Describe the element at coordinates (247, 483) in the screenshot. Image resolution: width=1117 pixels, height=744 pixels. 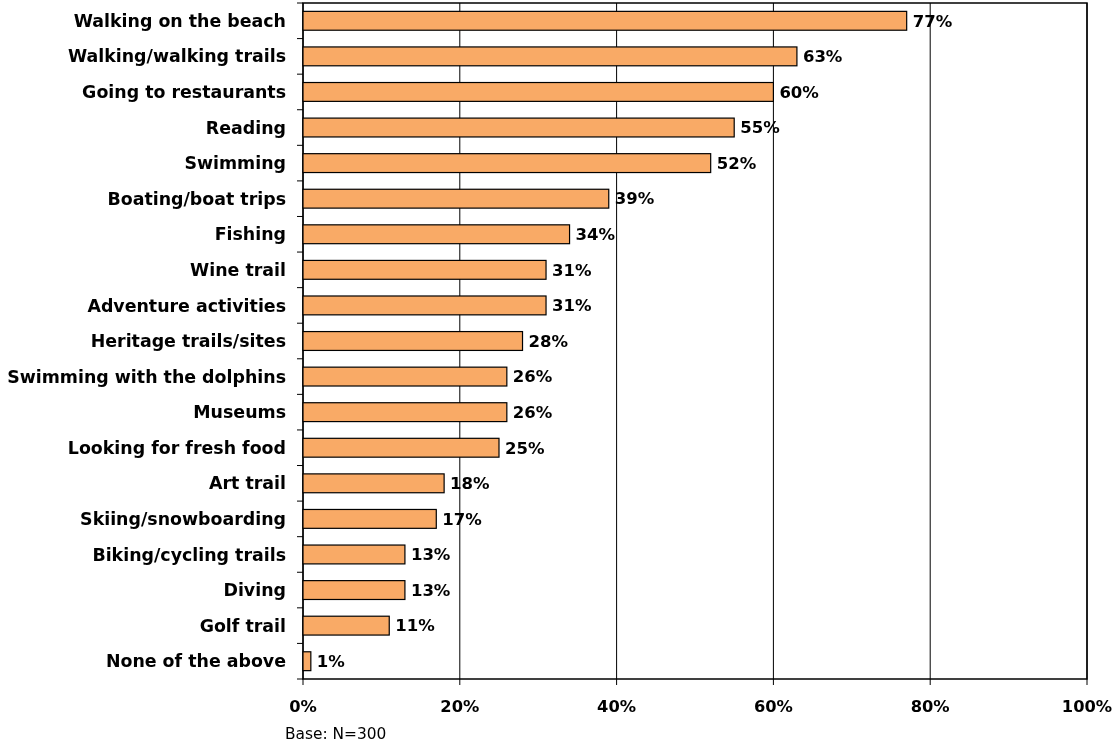
I see `y-tick-label: Art trail` at that location.